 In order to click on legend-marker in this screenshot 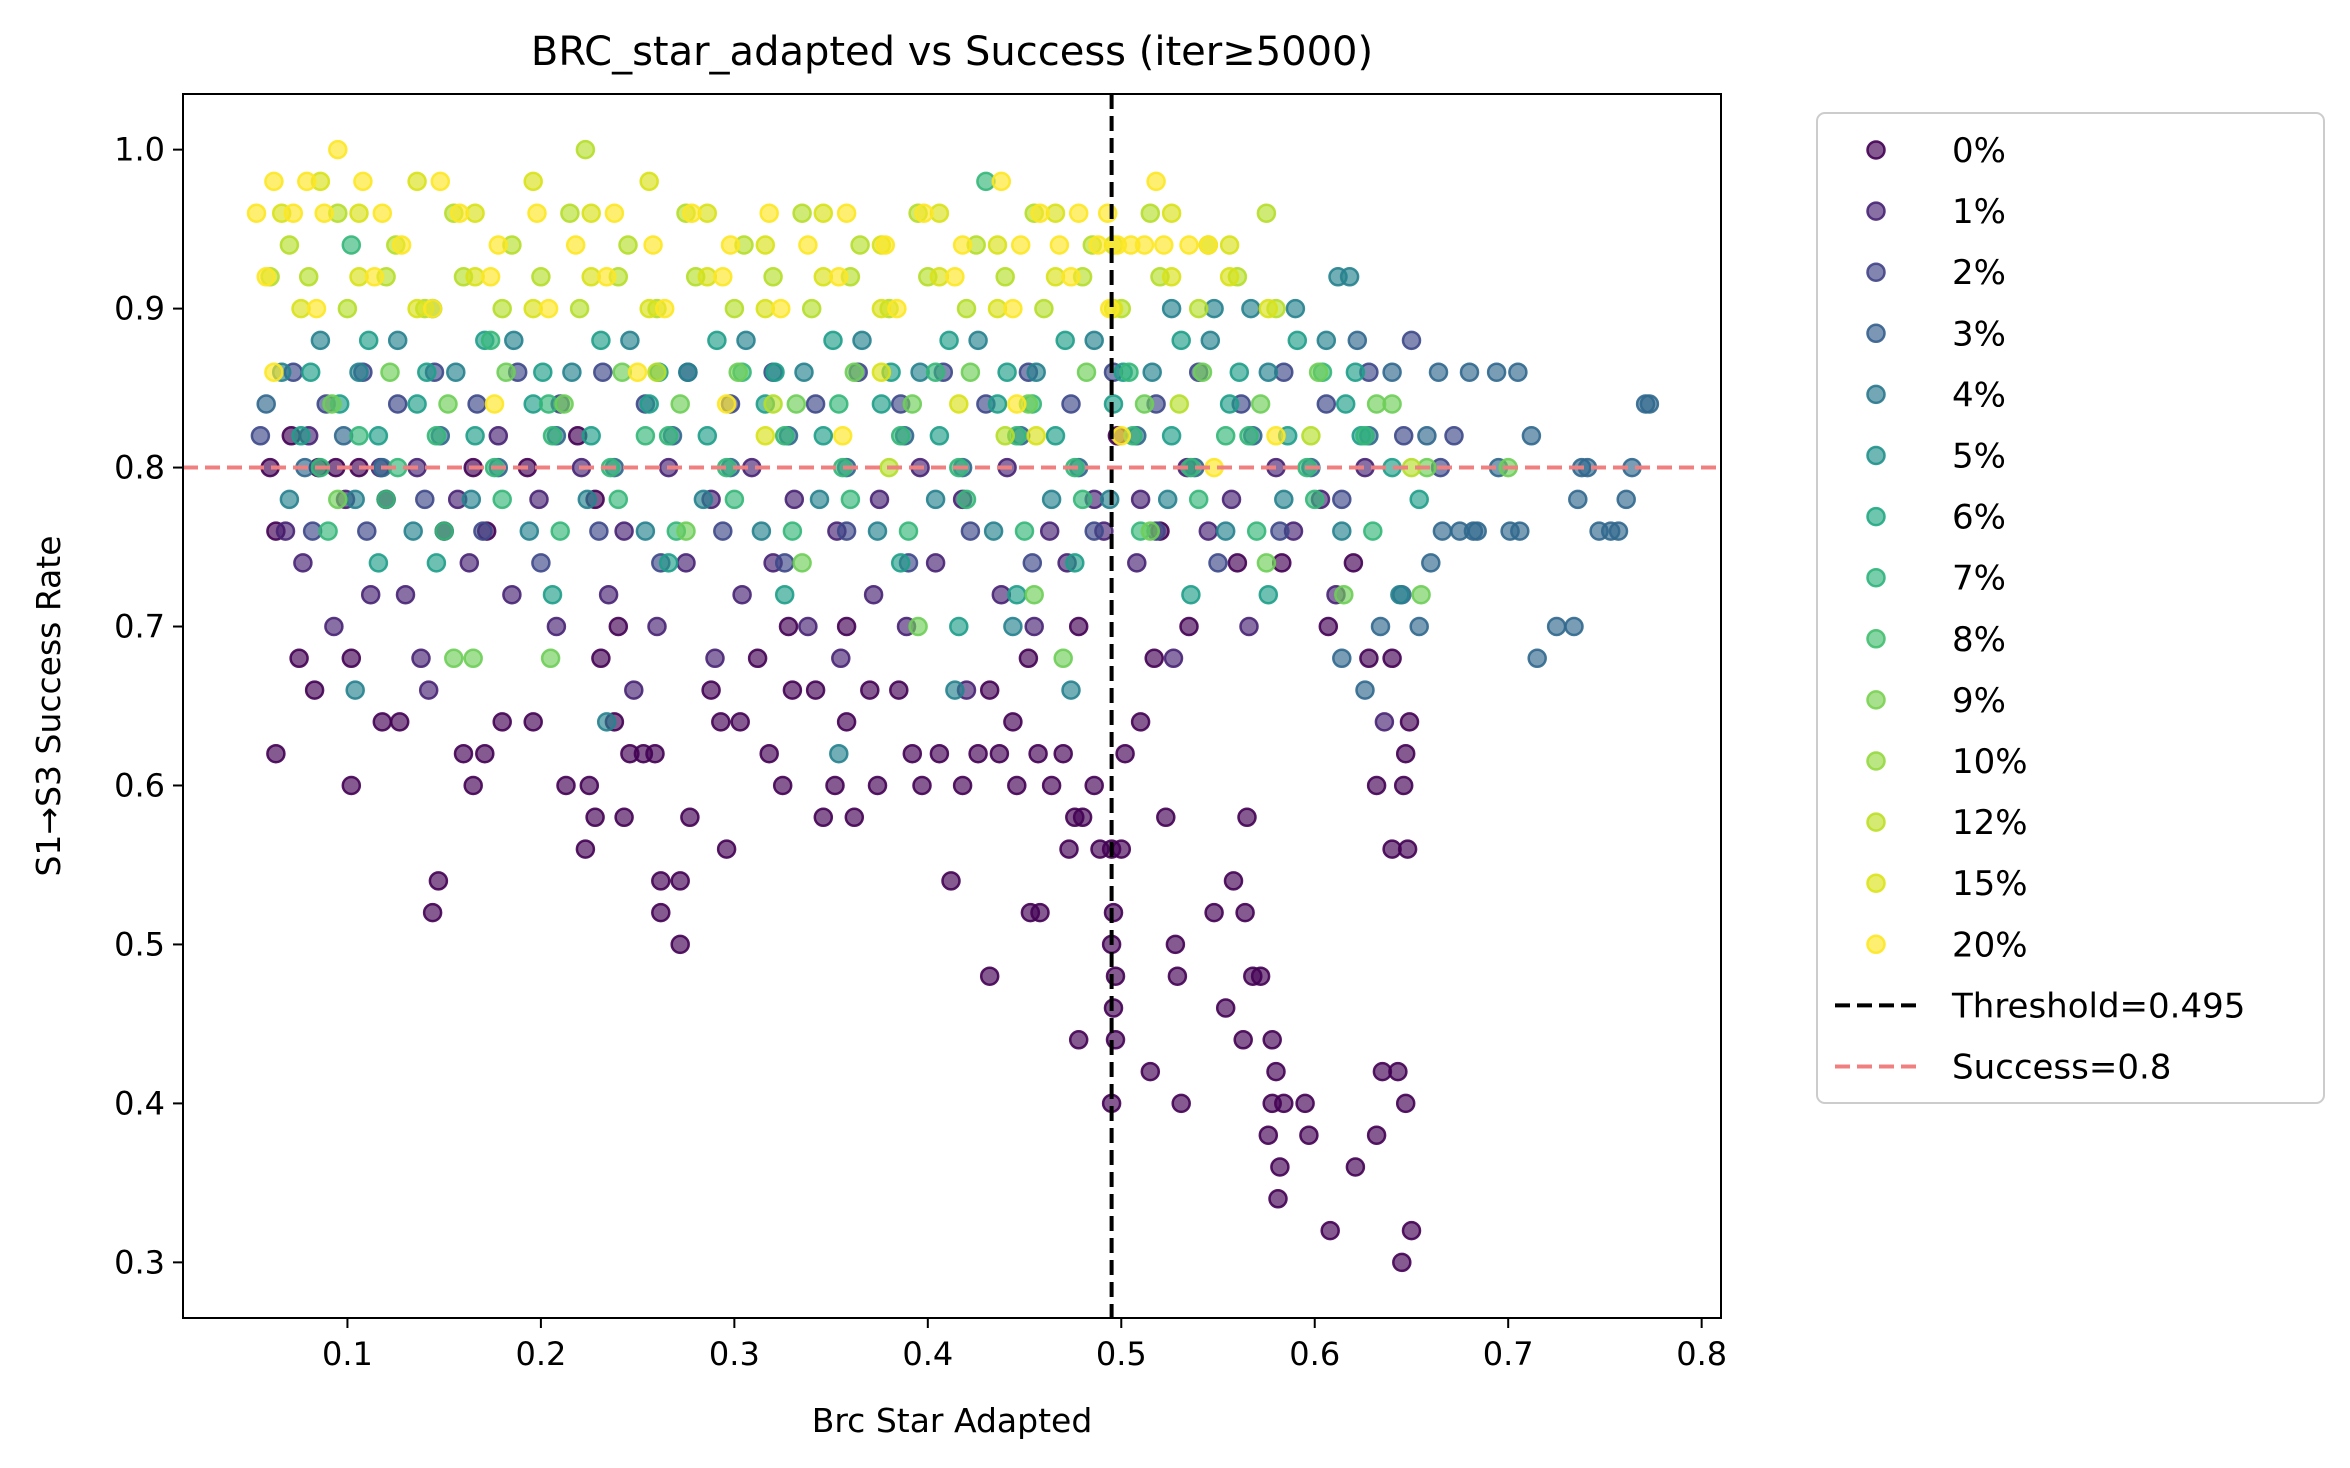, I will do `click(1876, 761)`.